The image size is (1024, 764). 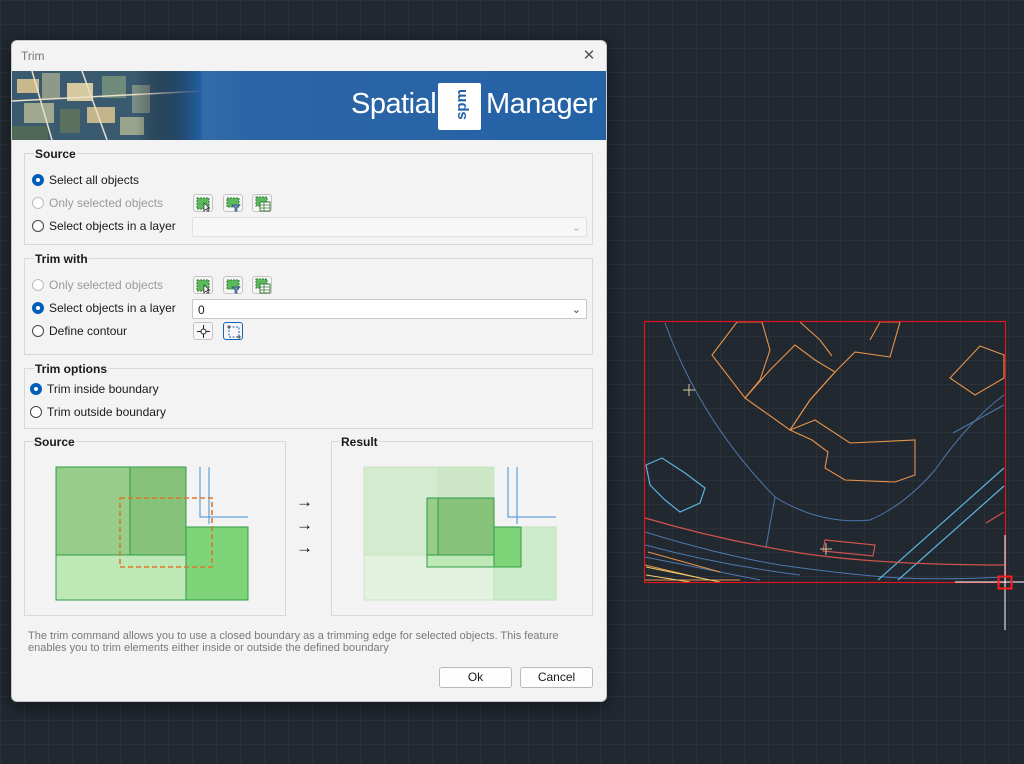 I want to click on radio-label: Define contour, so click(x=88, y=331).